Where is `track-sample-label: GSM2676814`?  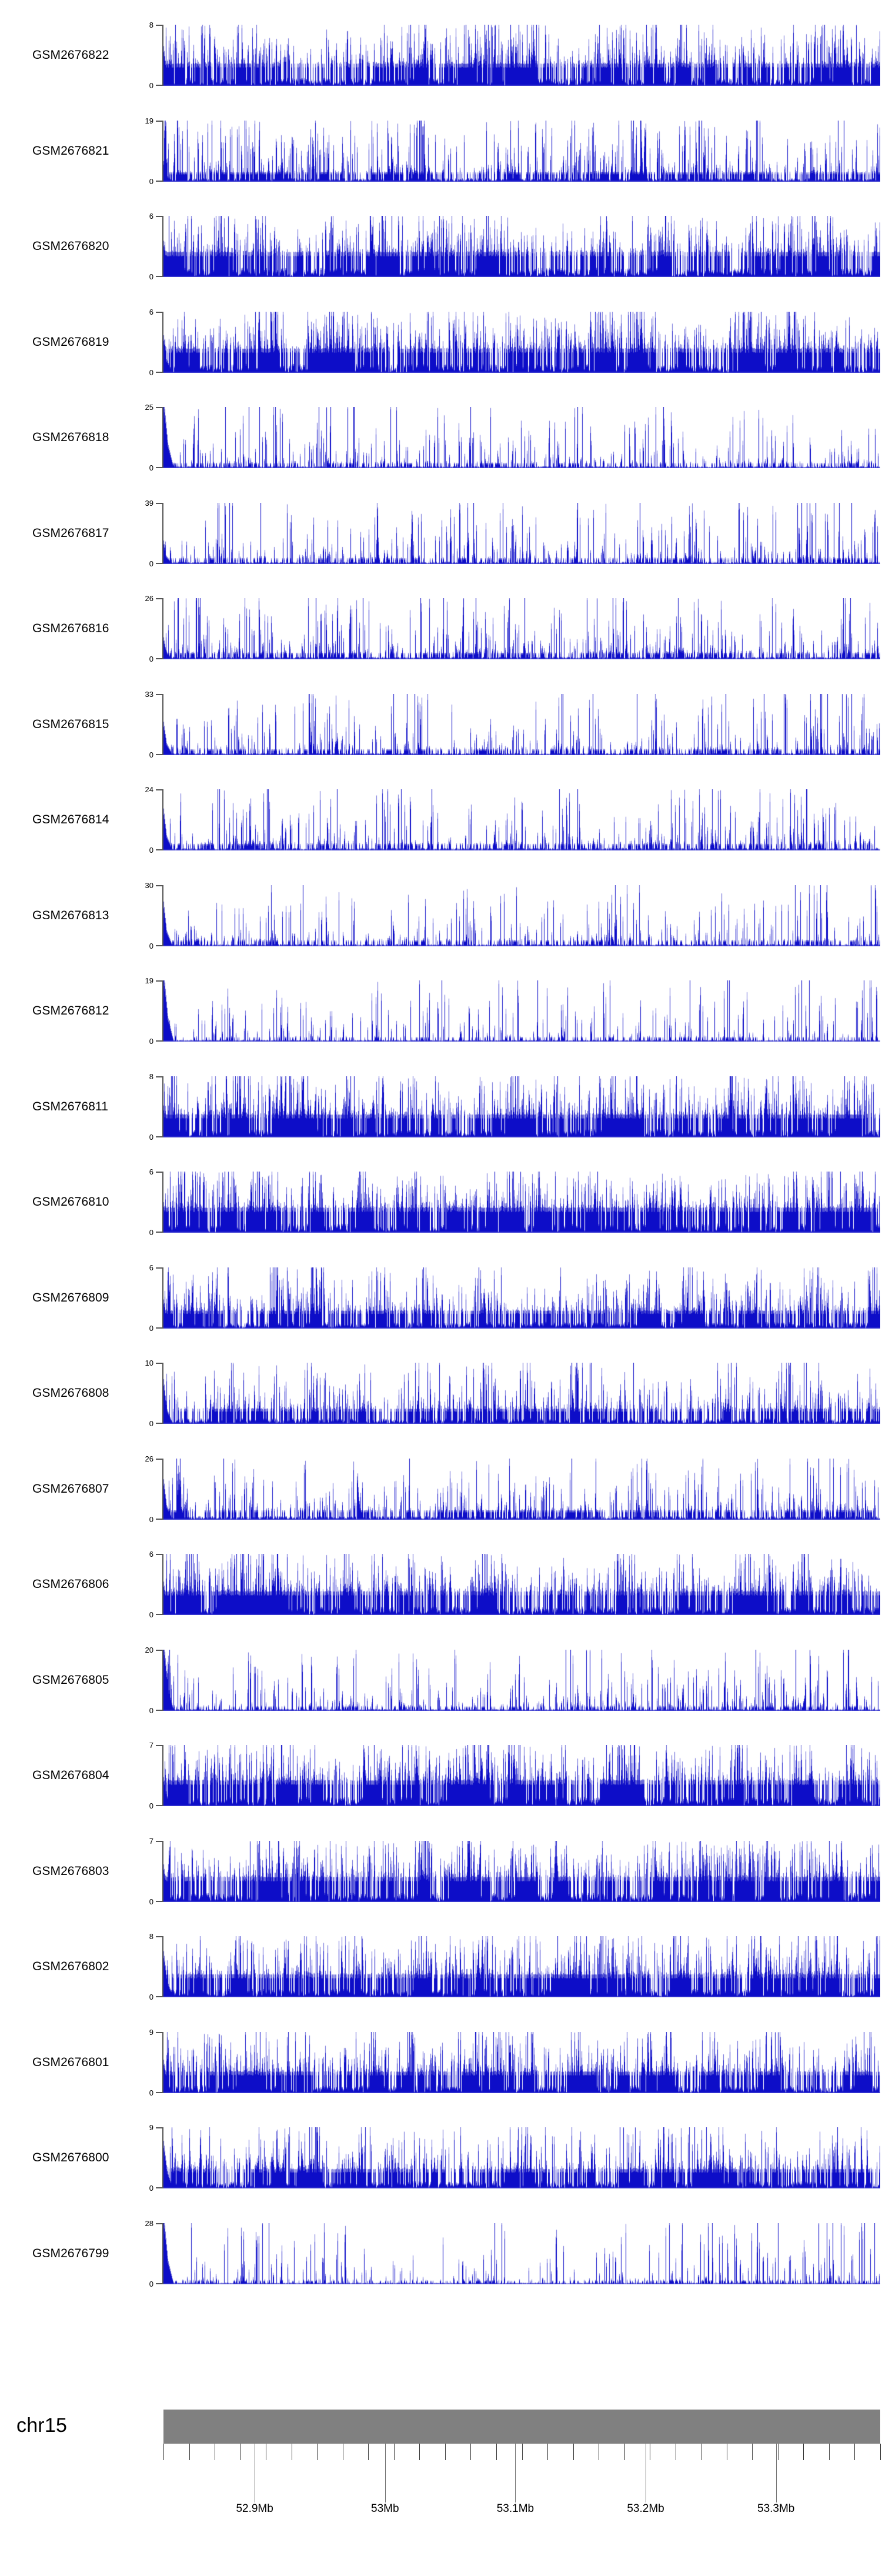 track-sample-label: GSM2676814 is located at coordinates (70, 819).